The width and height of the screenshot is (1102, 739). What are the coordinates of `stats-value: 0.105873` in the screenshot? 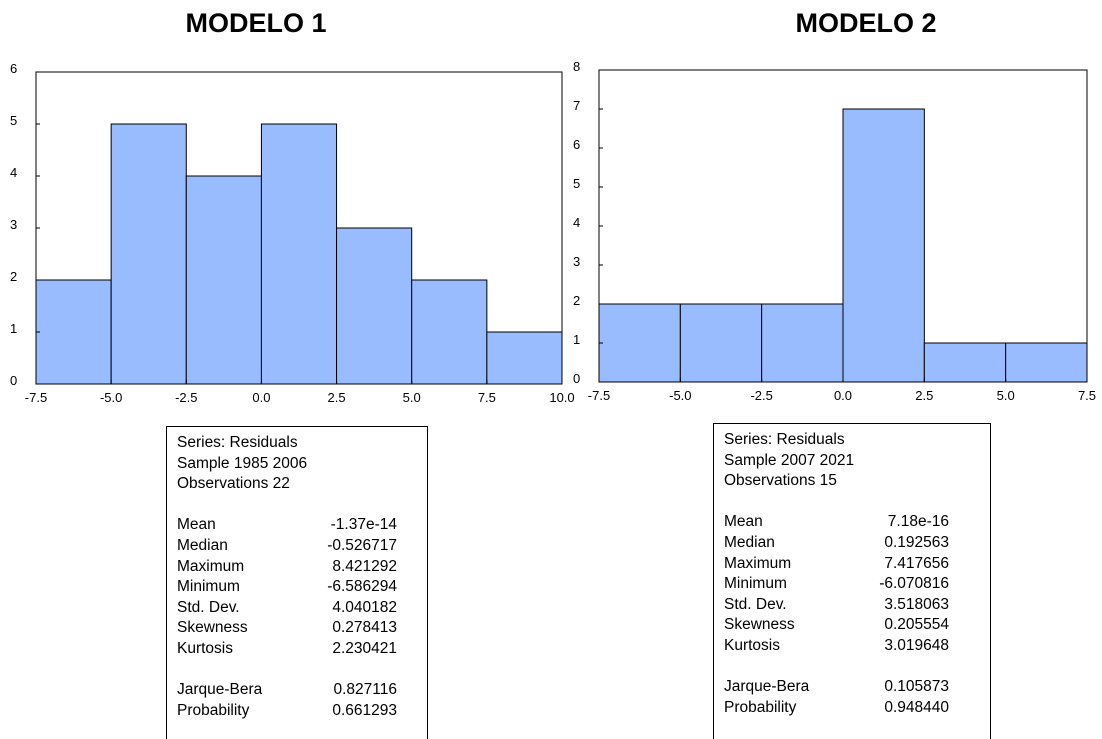 It's located at (916, 687).